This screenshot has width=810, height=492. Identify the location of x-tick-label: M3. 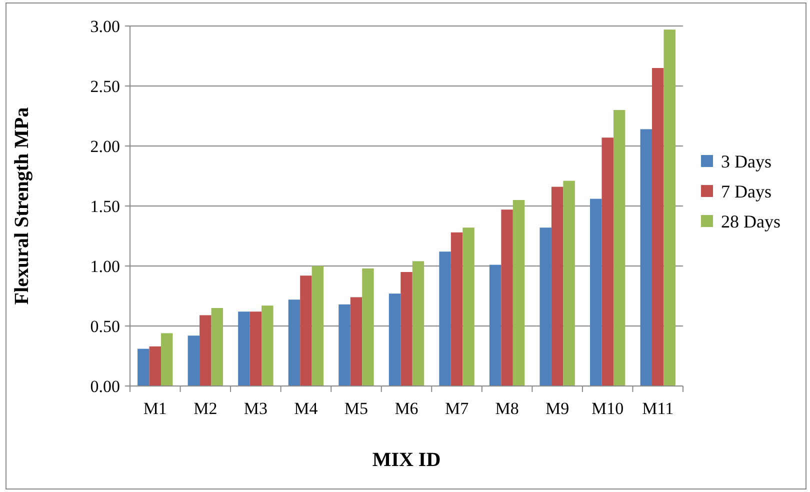
(256, 408).